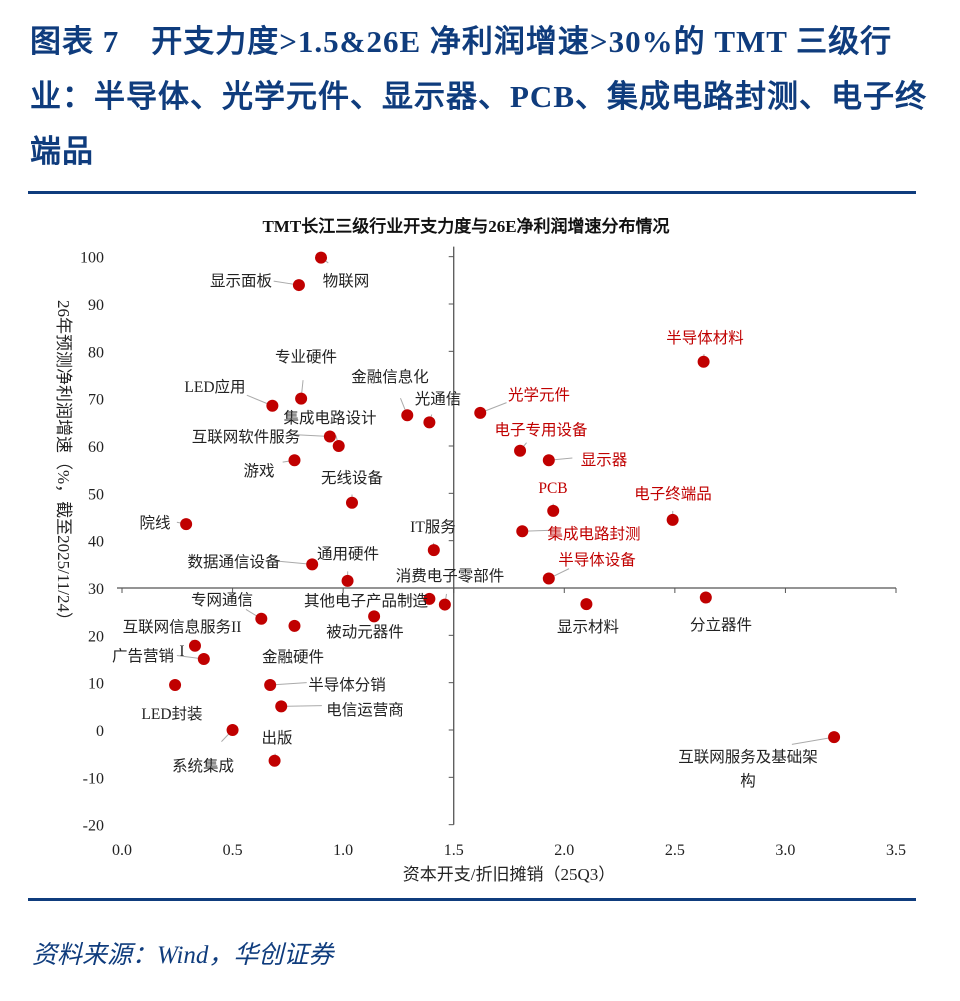 The image size is (960, 1001). I want to click on point-label: 显示器, so click(604, 460).